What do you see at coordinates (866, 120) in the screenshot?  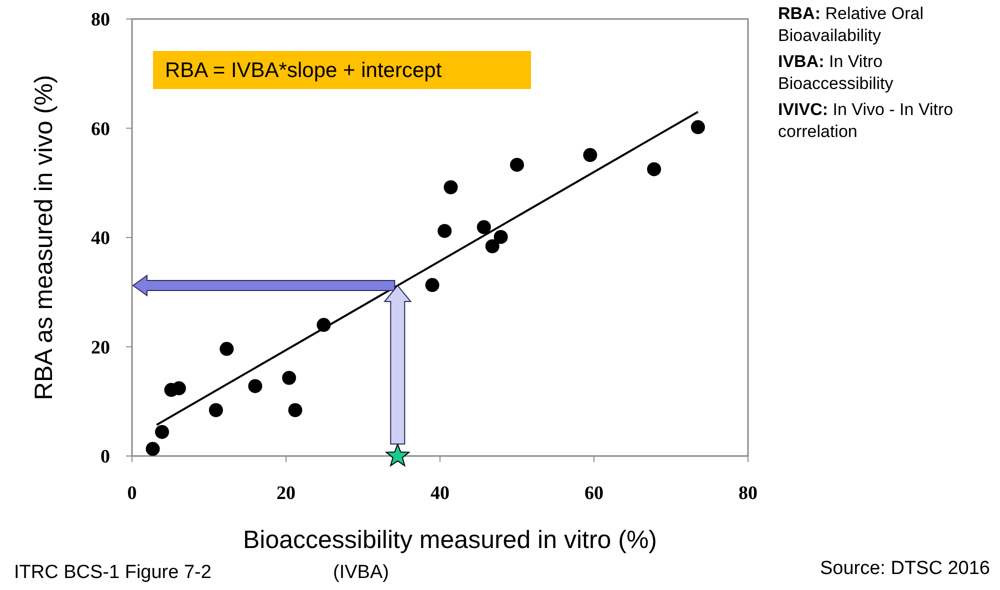 I see `text: IVIVC: In Vivo - In Vitro correlation` at bounding box center [866, 120].